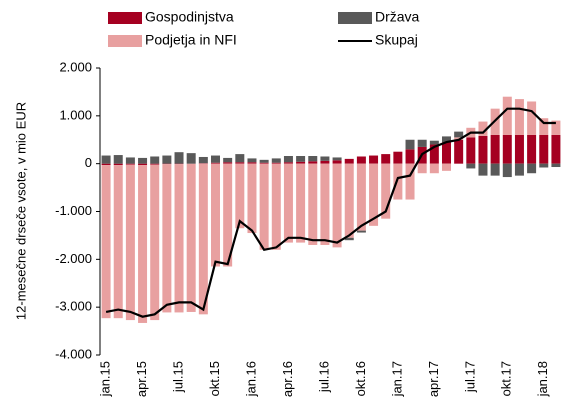  Describe the element at coordinates (287, 379) in the screenshot. I see `x-tick-label: apr.16` at that location.